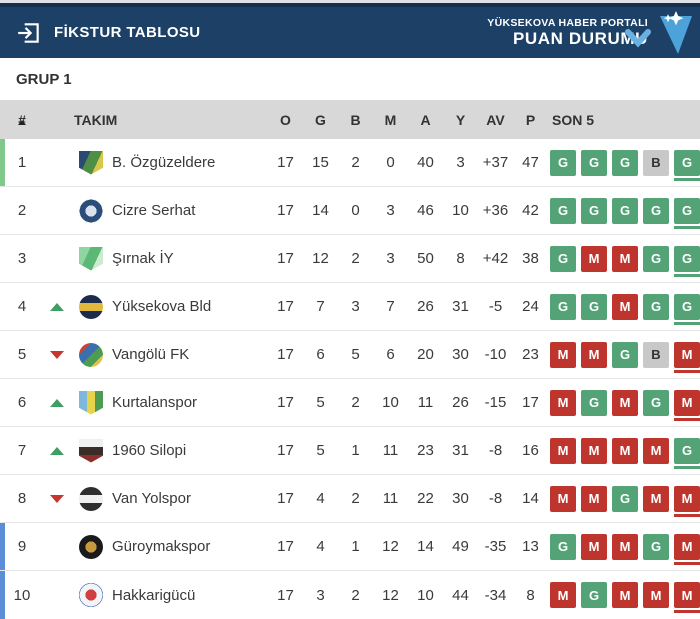  What do you see at coordinates (495, 258) in the screenshot?
I see `stat-AV: +42` at bounding box center [495, 258].